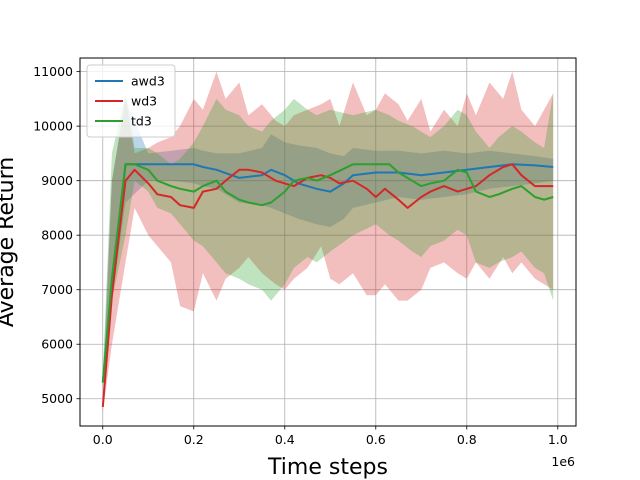 This screenshot has height=480, width=640. Describe the element at coordinates (467, 439) in the screenshot. I see `x-tick-label: 0.8` at that location.